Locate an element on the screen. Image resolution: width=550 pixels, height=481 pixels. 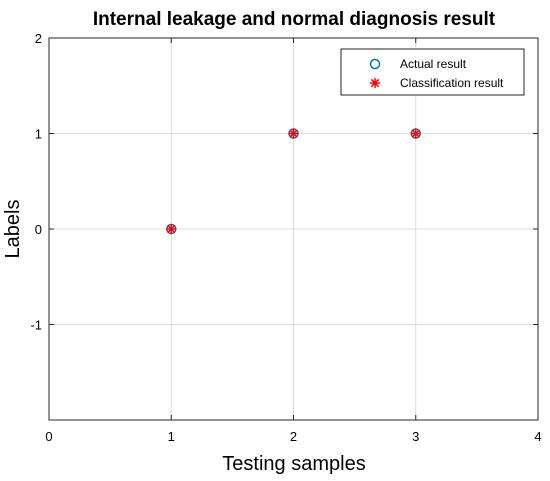
x-tick-label: 2 is located at coordinates (293, 436).